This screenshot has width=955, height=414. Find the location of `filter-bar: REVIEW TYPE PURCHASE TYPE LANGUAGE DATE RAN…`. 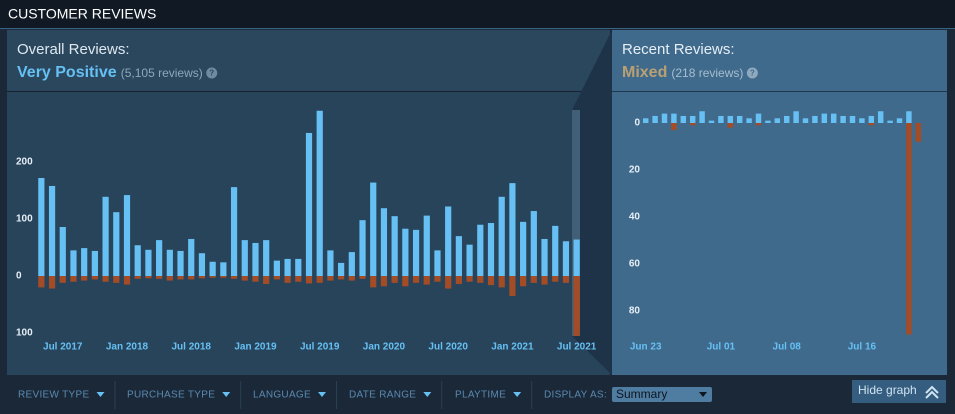

filter-bar: REVIEW TYPE PURCHASE TYPE LANGUAGE DATE RAN… is located at coordinates (275, 395).